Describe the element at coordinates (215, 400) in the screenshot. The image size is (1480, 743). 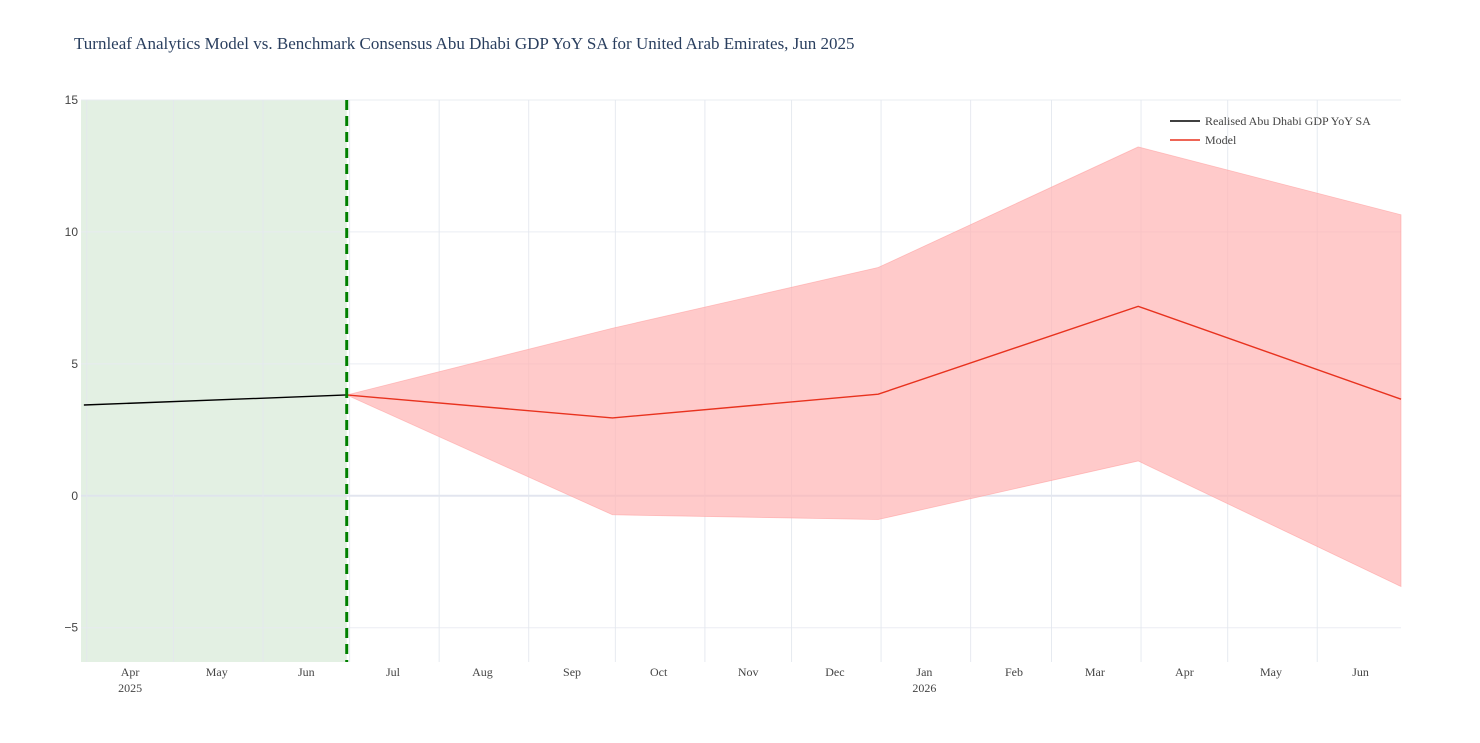
I see `realised-series-line` at that location.